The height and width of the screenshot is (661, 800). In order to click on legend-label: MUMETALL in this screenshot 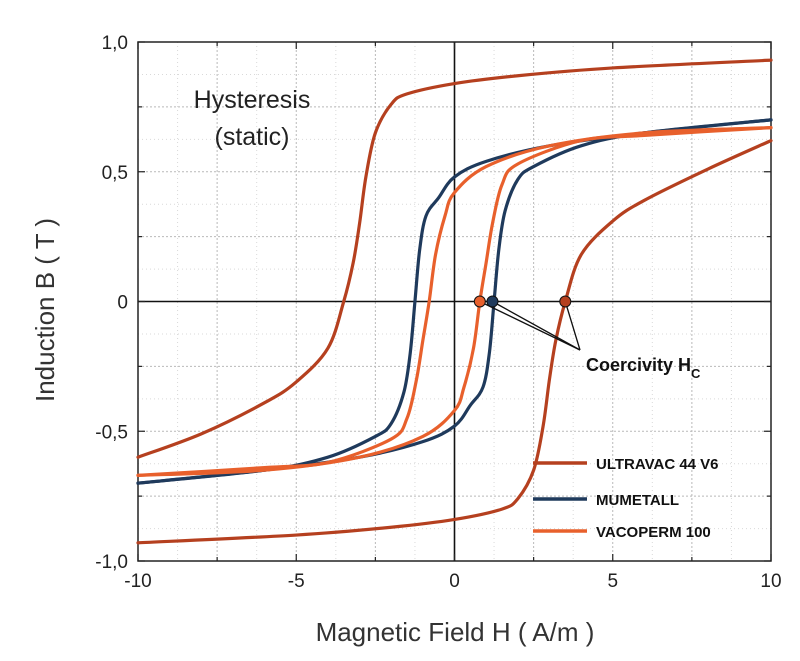, I will do `click(637, 500)`.